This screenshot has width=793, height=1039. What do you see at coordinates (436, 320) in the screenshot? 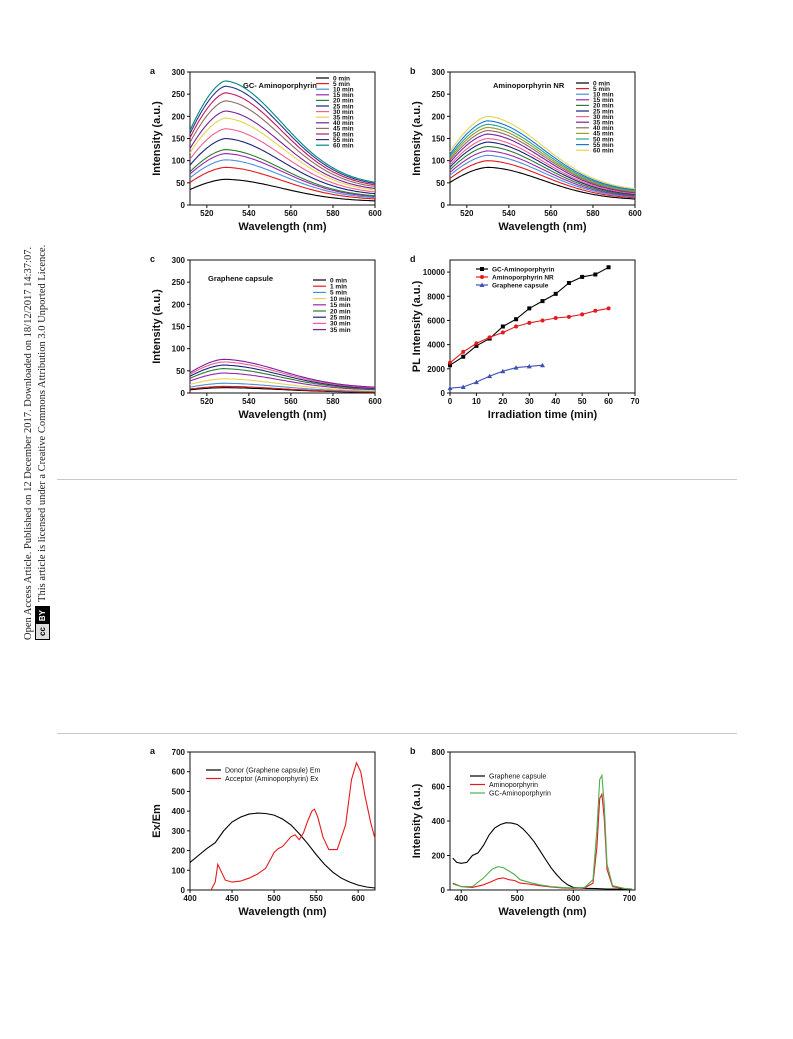
I see `y-tick-label: 6000` at bounding box center [436, 320].